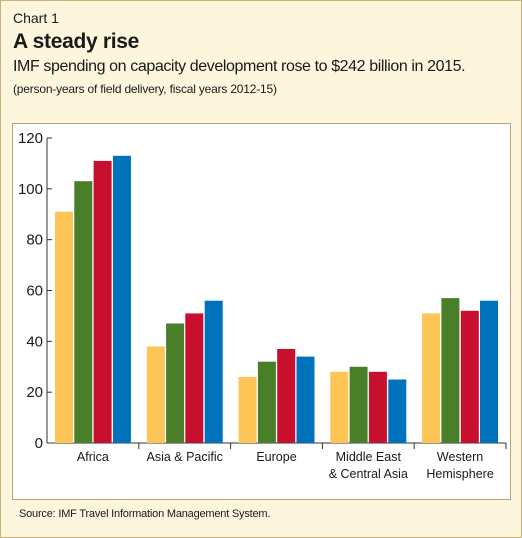 The image size is (522, 538). I want to click on y-tick-label: 60, so click(34, 291).